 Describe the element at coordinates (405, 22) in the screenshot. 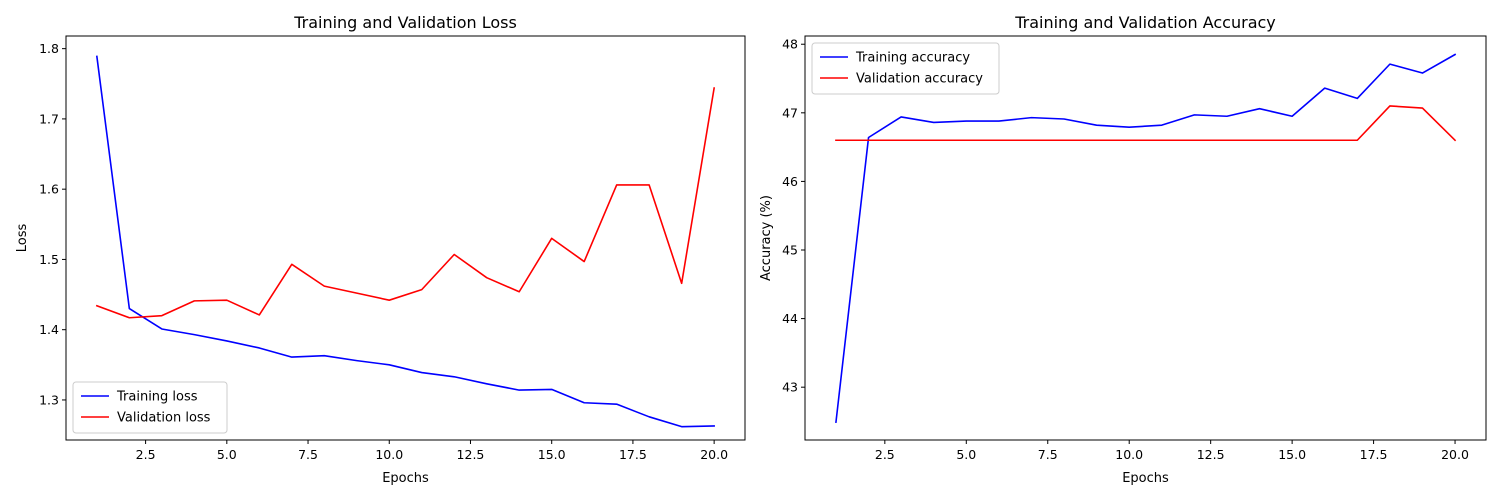

I see `chart-title: Training and Validation Loss` at that location.